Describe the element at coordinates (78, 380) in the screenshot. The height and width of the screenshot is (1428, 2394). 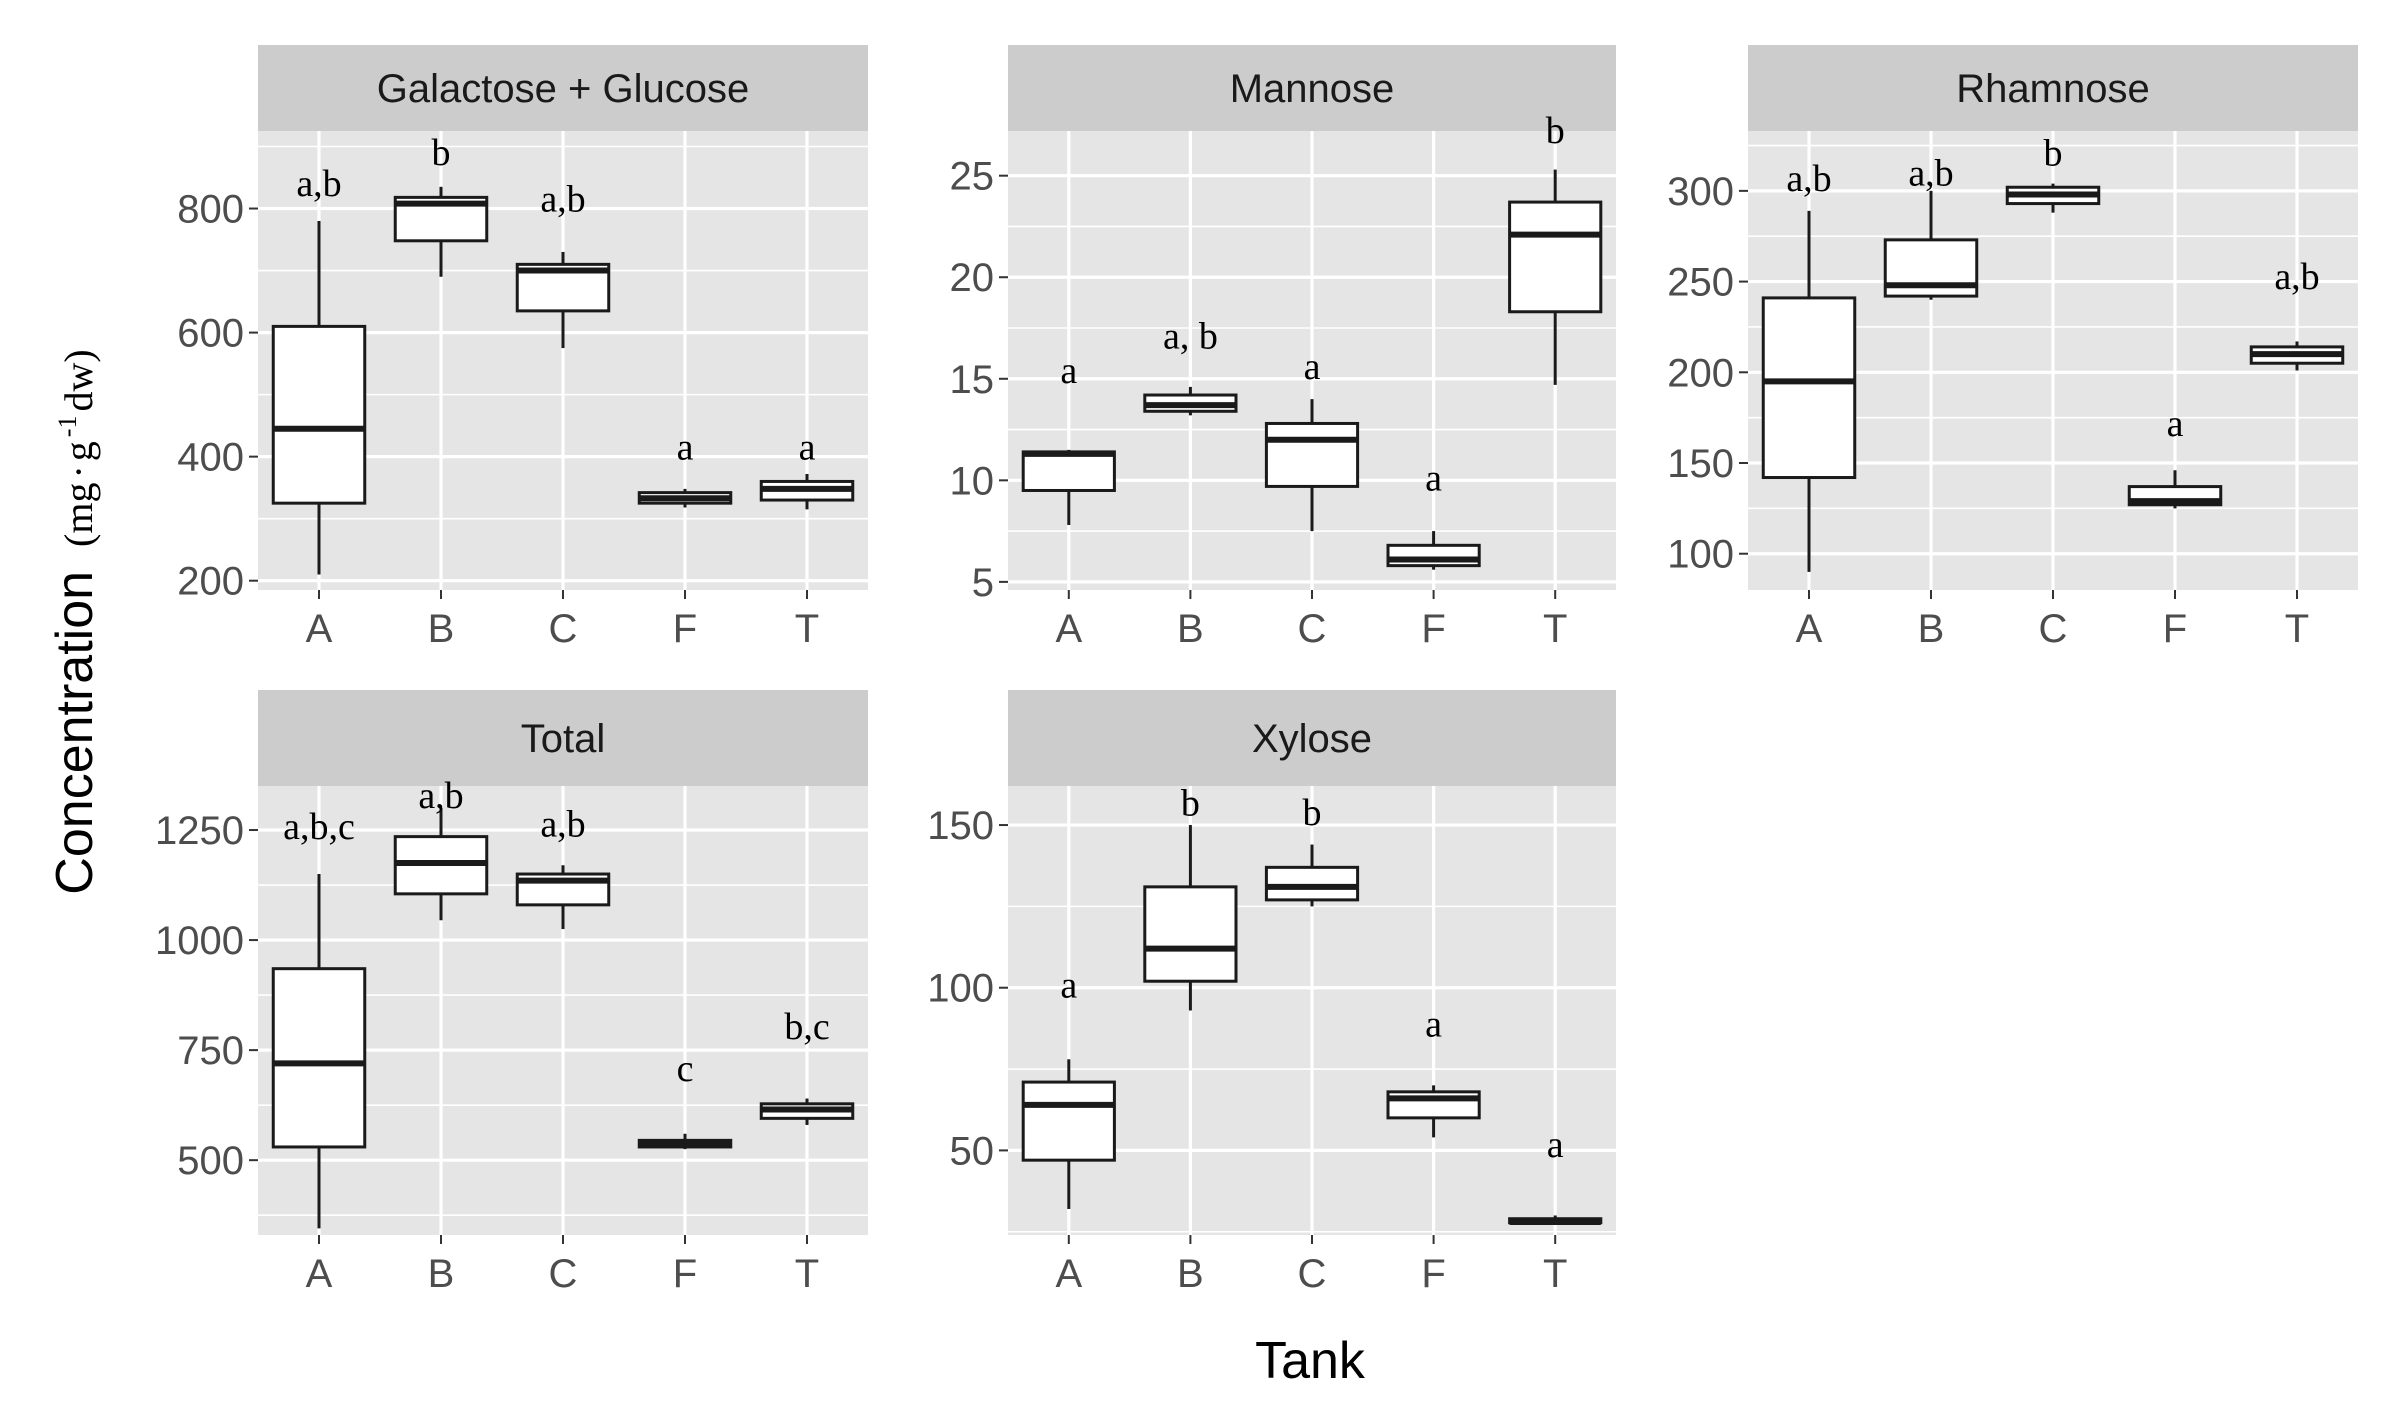
I see `y-axis-unit-suffix: dw)` at that location.